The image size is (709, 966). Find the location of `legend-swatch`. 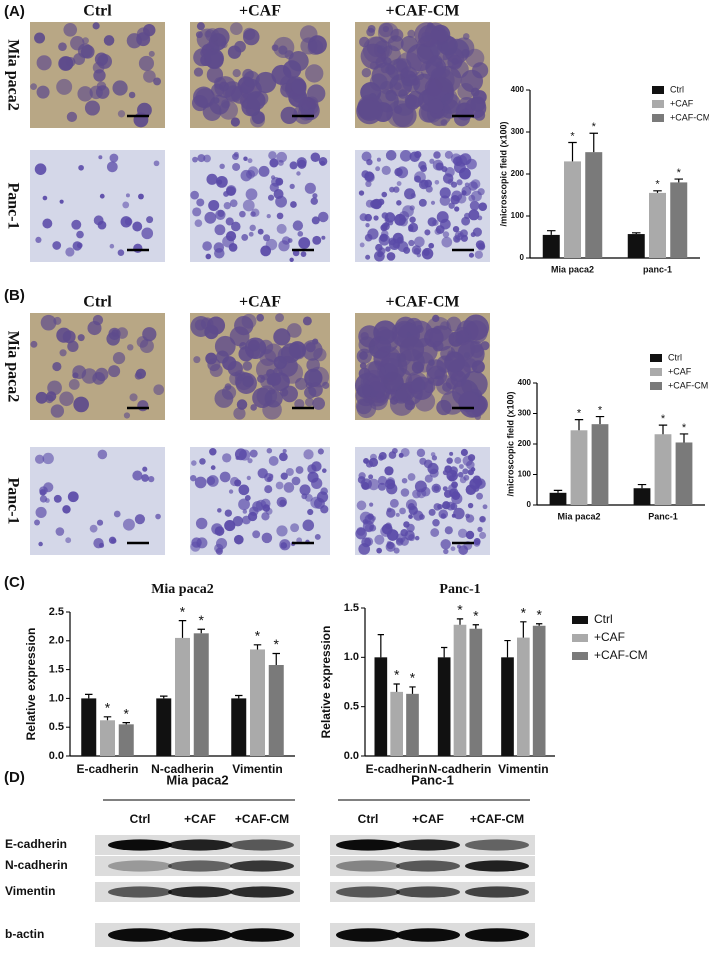

legend-swatch is located at coordinates (658, 90).